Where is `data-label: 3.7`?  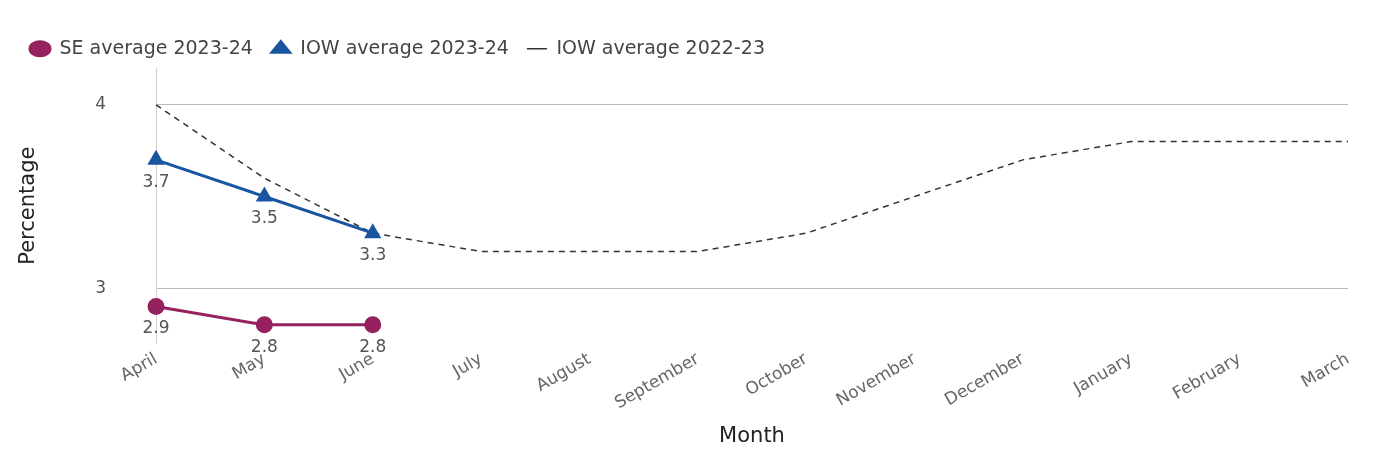
data-label: 3.7 is located at coordinates (156, 180).